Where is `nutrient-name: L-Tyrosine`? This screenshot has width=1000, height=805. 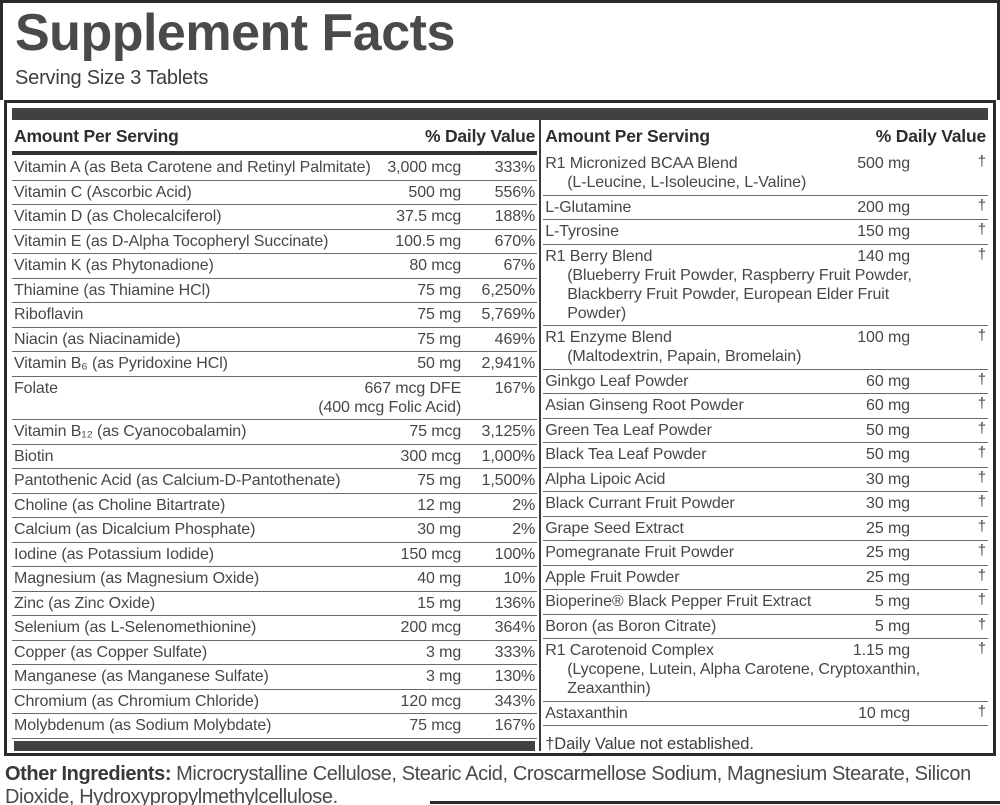
nutrient-name: L-Tyrosine is located at coordinates (582, 231).